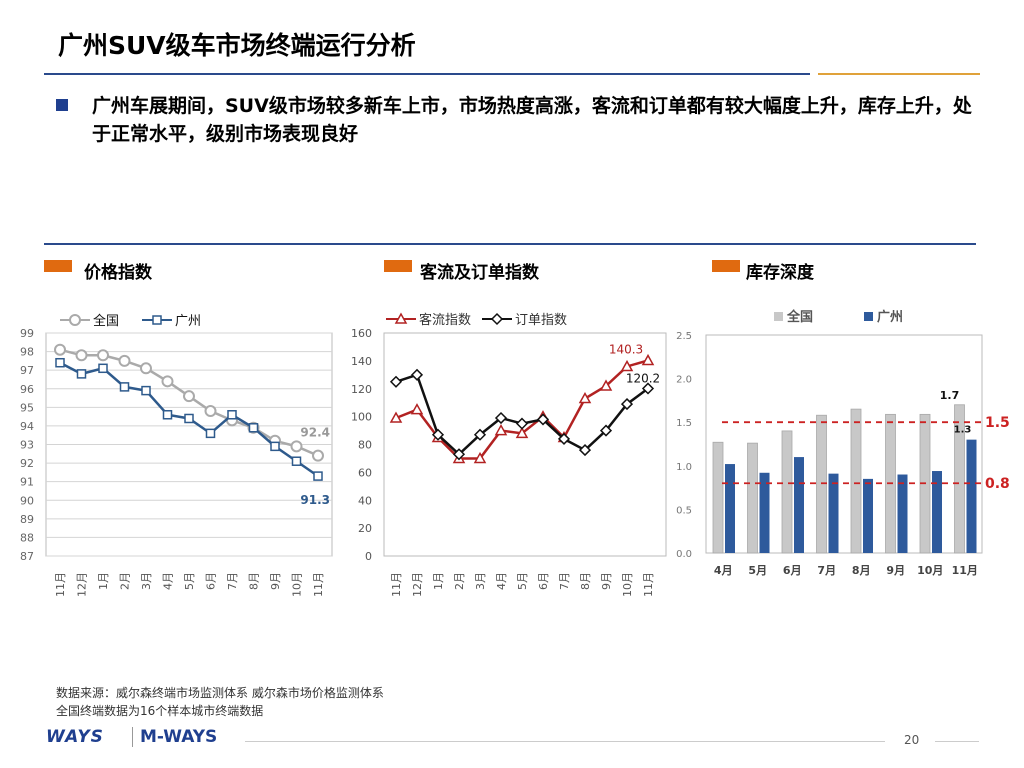 Image resolution: width=1024 pixels, height=768 pixels. What do you see at coordinates (957, 741) in the screenshot?
I see `footer-rule-right` at bounding box center [957, 741].